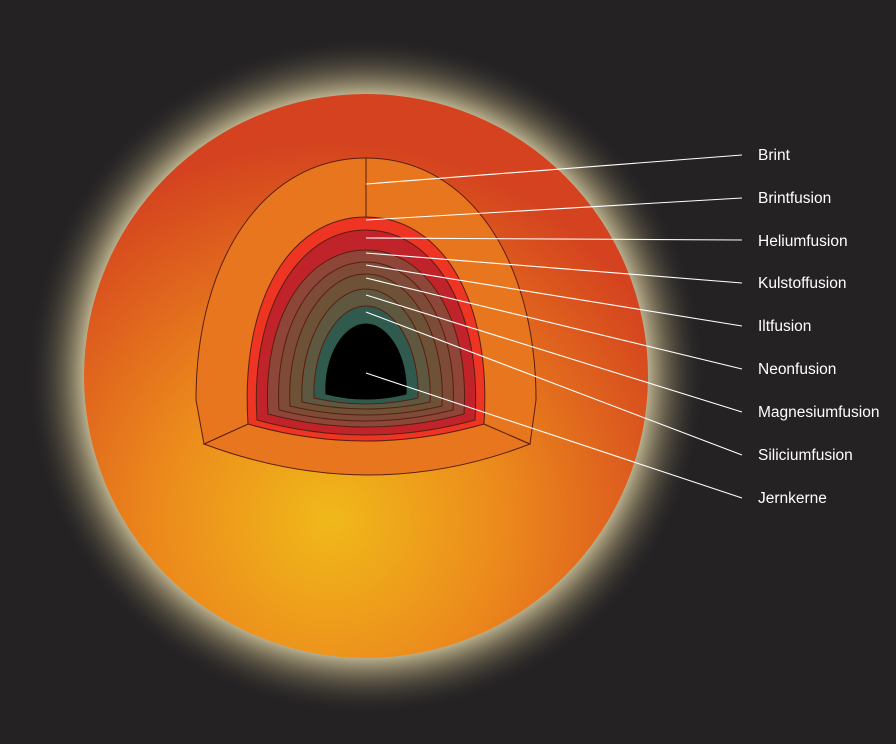 The height and width of the screenshot is (744, 896). I want to click on label-kulstoffusion: Kulstoffusion, so click(802, 283).